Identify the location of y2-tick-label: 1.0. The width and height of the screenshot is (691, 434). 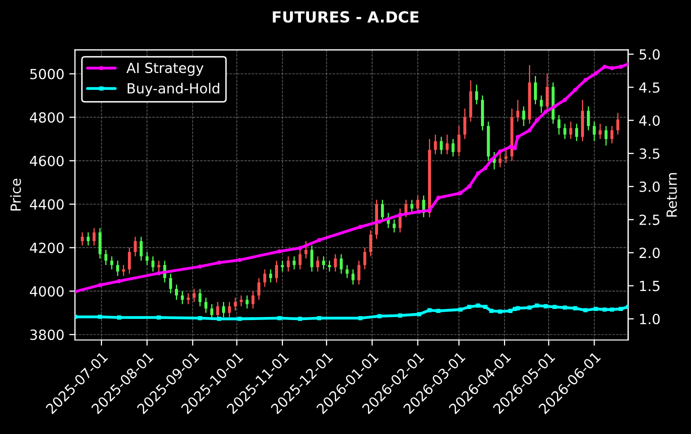
(650, 319).